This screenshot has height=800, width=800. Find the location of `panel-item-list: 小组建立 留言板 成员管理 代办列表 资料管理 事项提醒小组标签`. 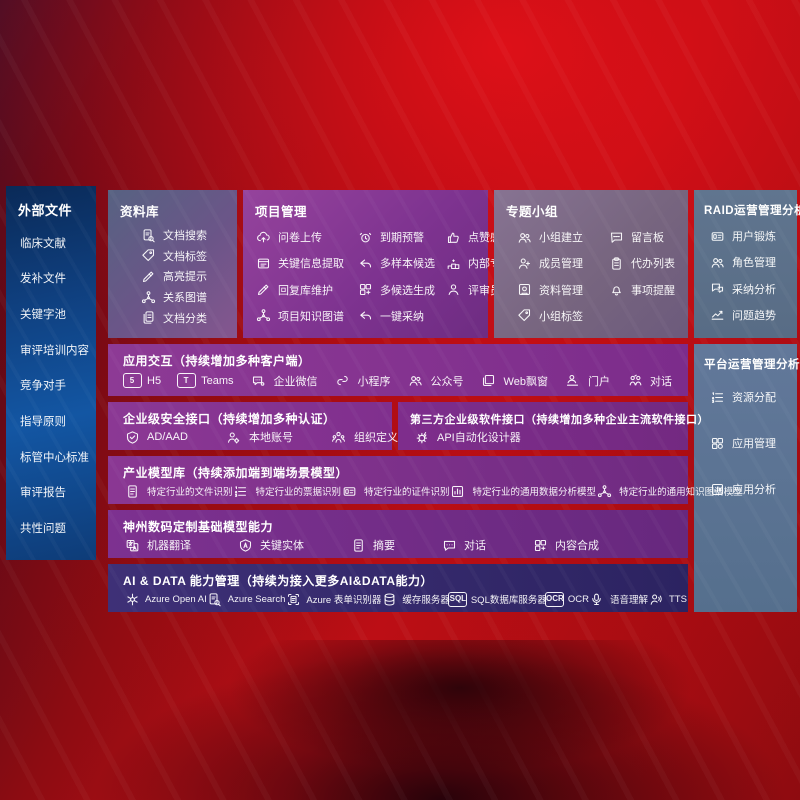

panel-item-list: 小组建立 留言板 成员管理 代办列表 资料管理 事项提醒小组标签 is located at coordinates (591, 280).